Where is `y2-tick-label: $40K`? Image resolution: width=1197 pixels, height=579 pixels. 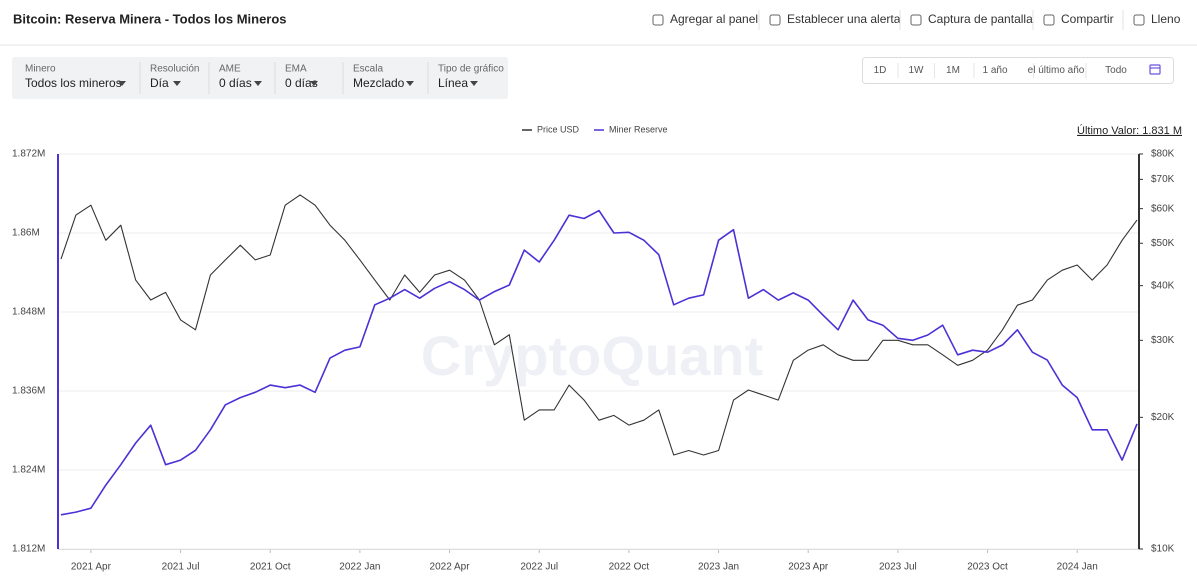 y2-tick-label: $40K is located at coordinates (1163, 285).